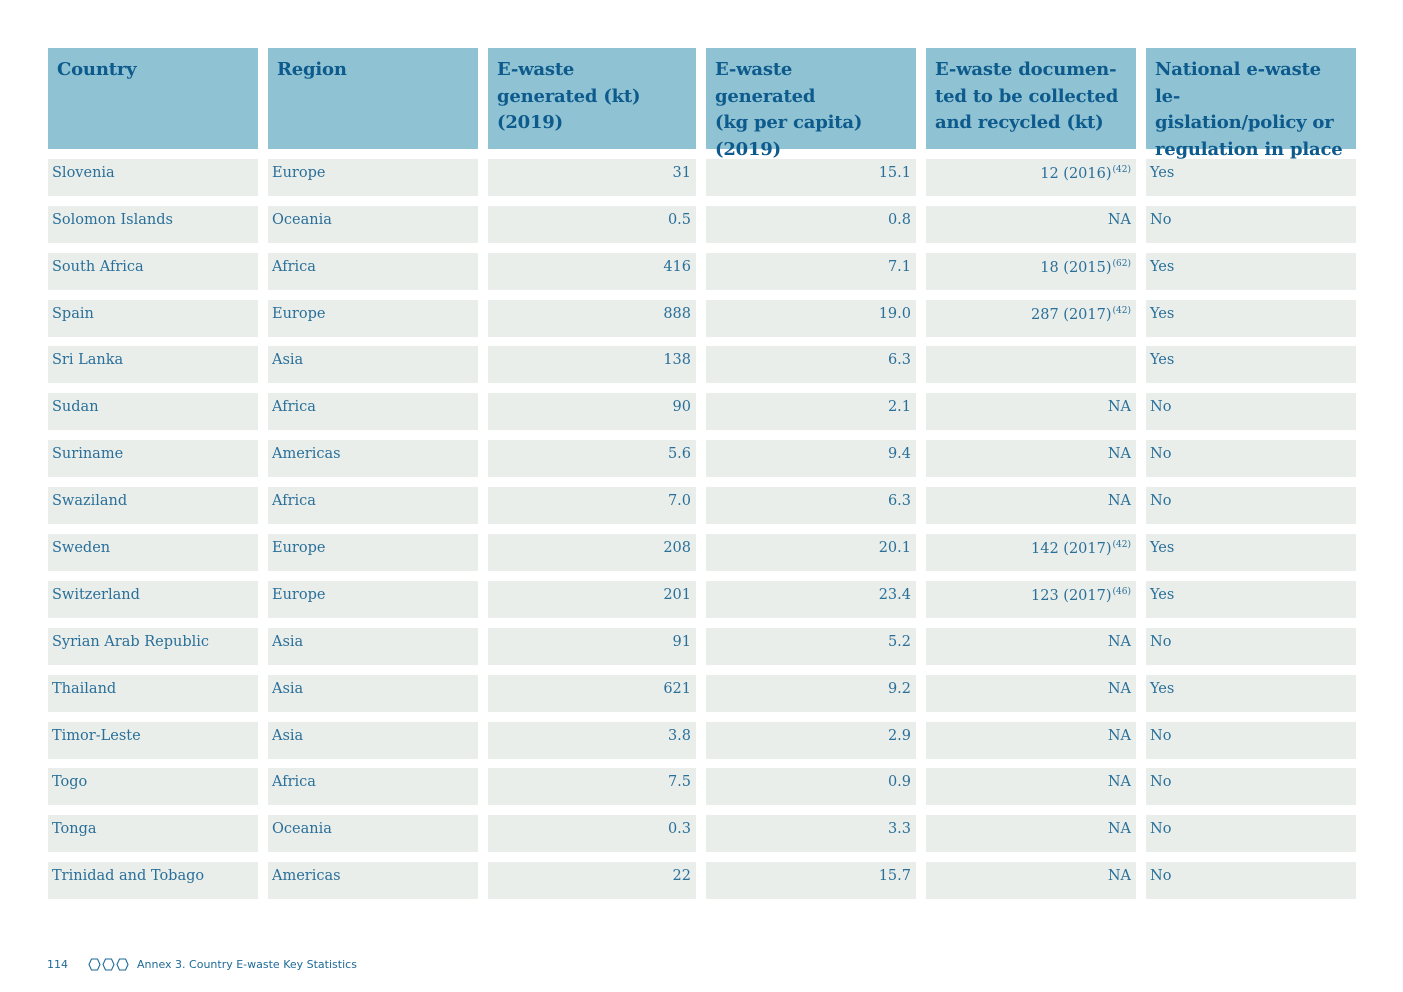 The image size is (1403, 992). Describe the element at coordinates (811, 787) in the screenshot. I see `per-capita-cell: 0.9` at that location.